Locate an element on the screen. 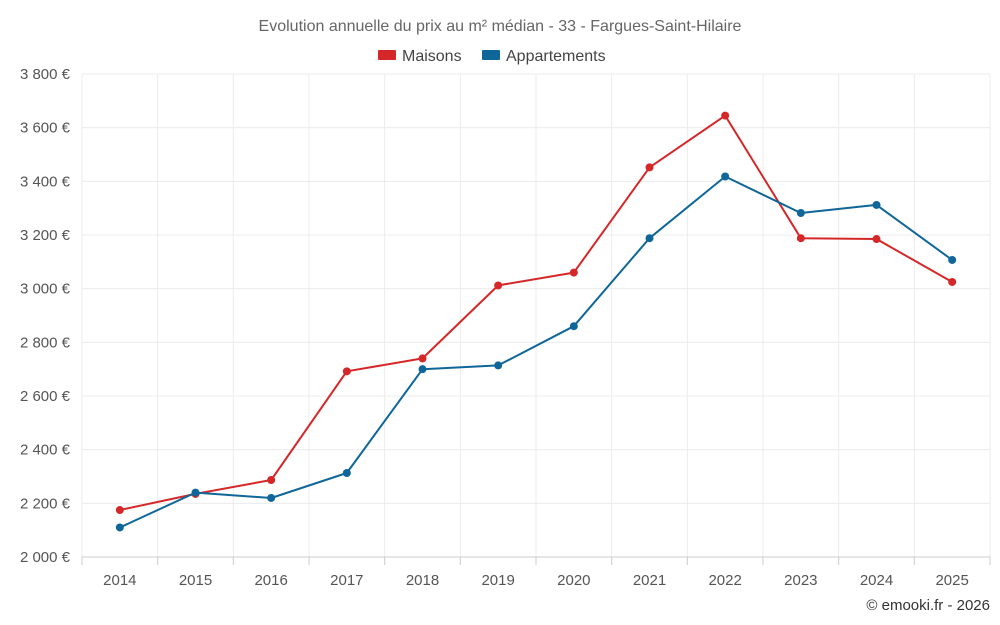 This screenshot has height=625, width=1000. x-tick-label: 2021 is located at coordinates (649, 580).